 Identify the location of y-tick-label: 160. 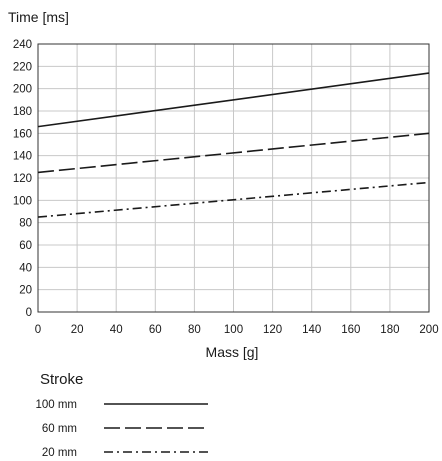
(22, 134).